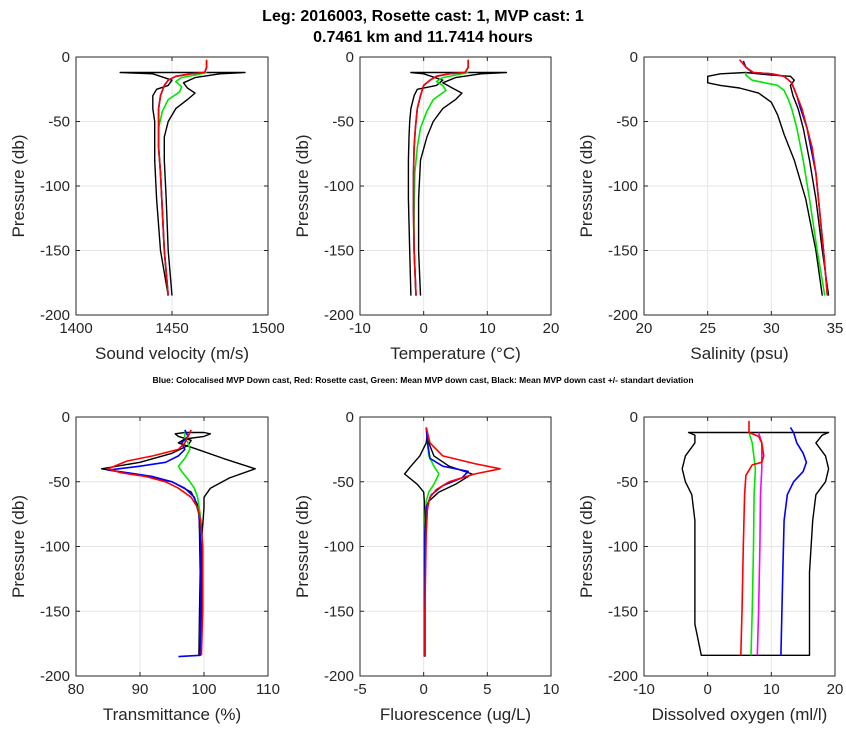 This screenshot has width=846, height=732. What do you see at coordinates (359, 689) in the screenshot?
I see `x-tick-label: -5` at bounding box center [359, 689].